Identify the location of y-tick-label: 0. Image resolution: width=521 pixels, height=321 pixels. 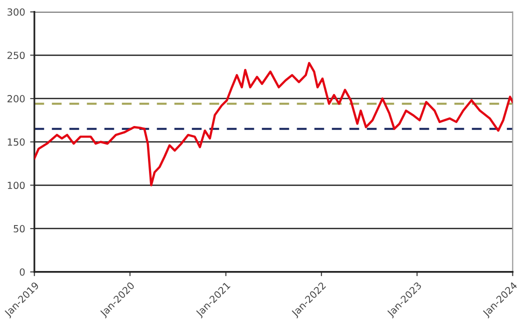
(22, 272).